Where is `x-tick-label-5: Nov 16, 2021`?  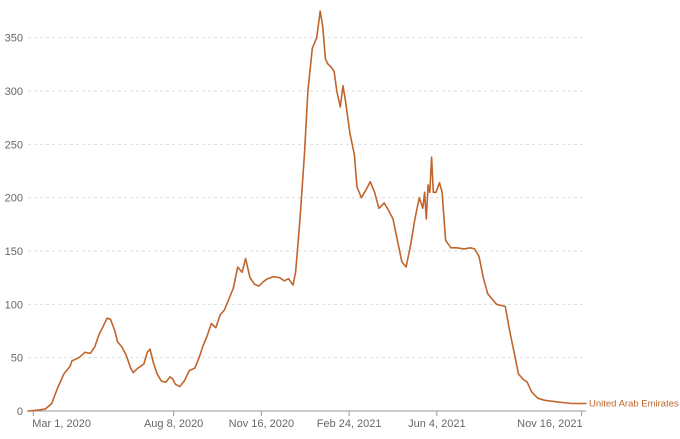 x-tick-label-5: Nov 16, 2021 is located at coordinates (549, 424).